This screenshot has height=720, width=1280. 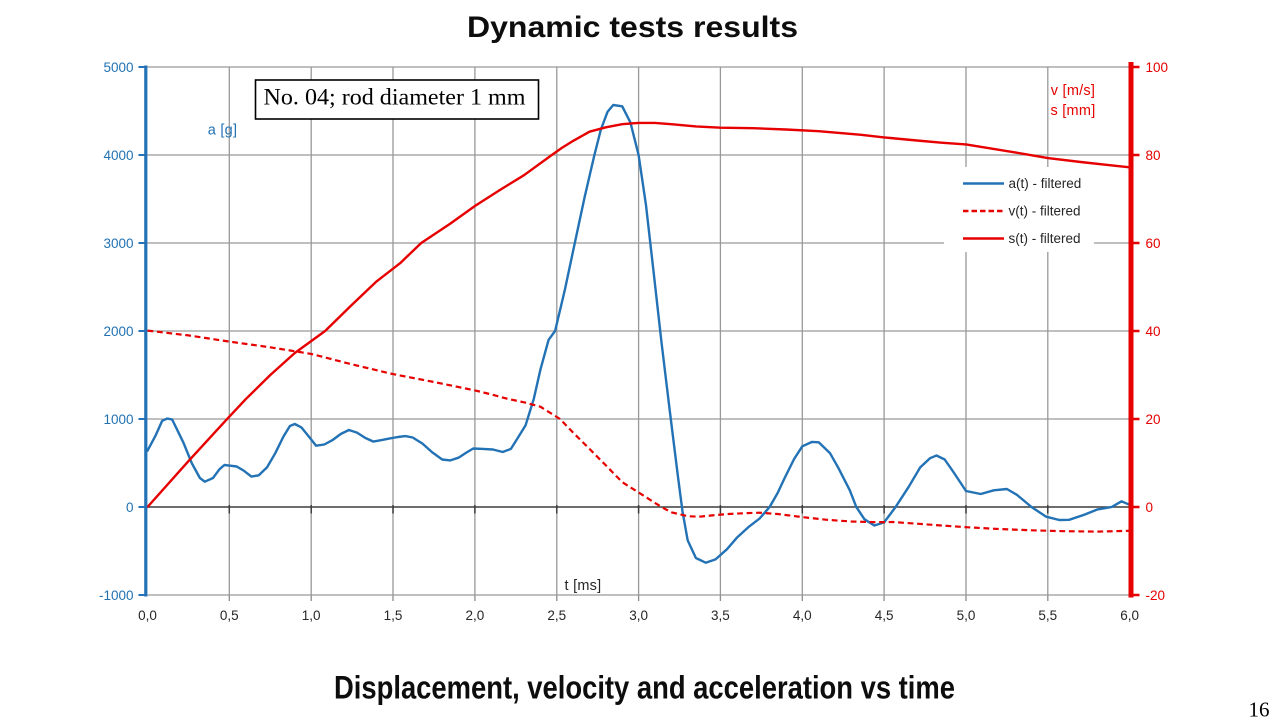 What do you see at coordinates (311, 615) in the screenshot?
I see `svg-text: 1,0` at bounding box center [311, 615].